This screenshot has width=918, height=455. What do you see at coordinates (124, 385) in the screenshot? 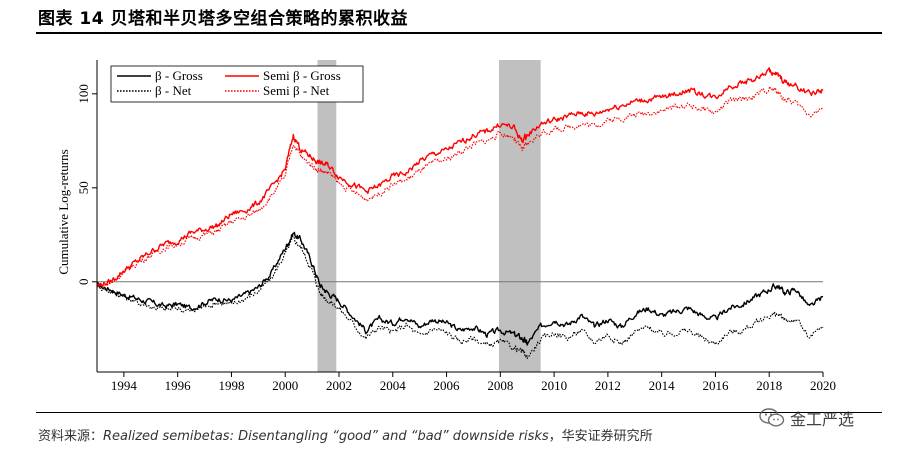
I see `x-tick-label: 1994` at bounding box center [124, 385].